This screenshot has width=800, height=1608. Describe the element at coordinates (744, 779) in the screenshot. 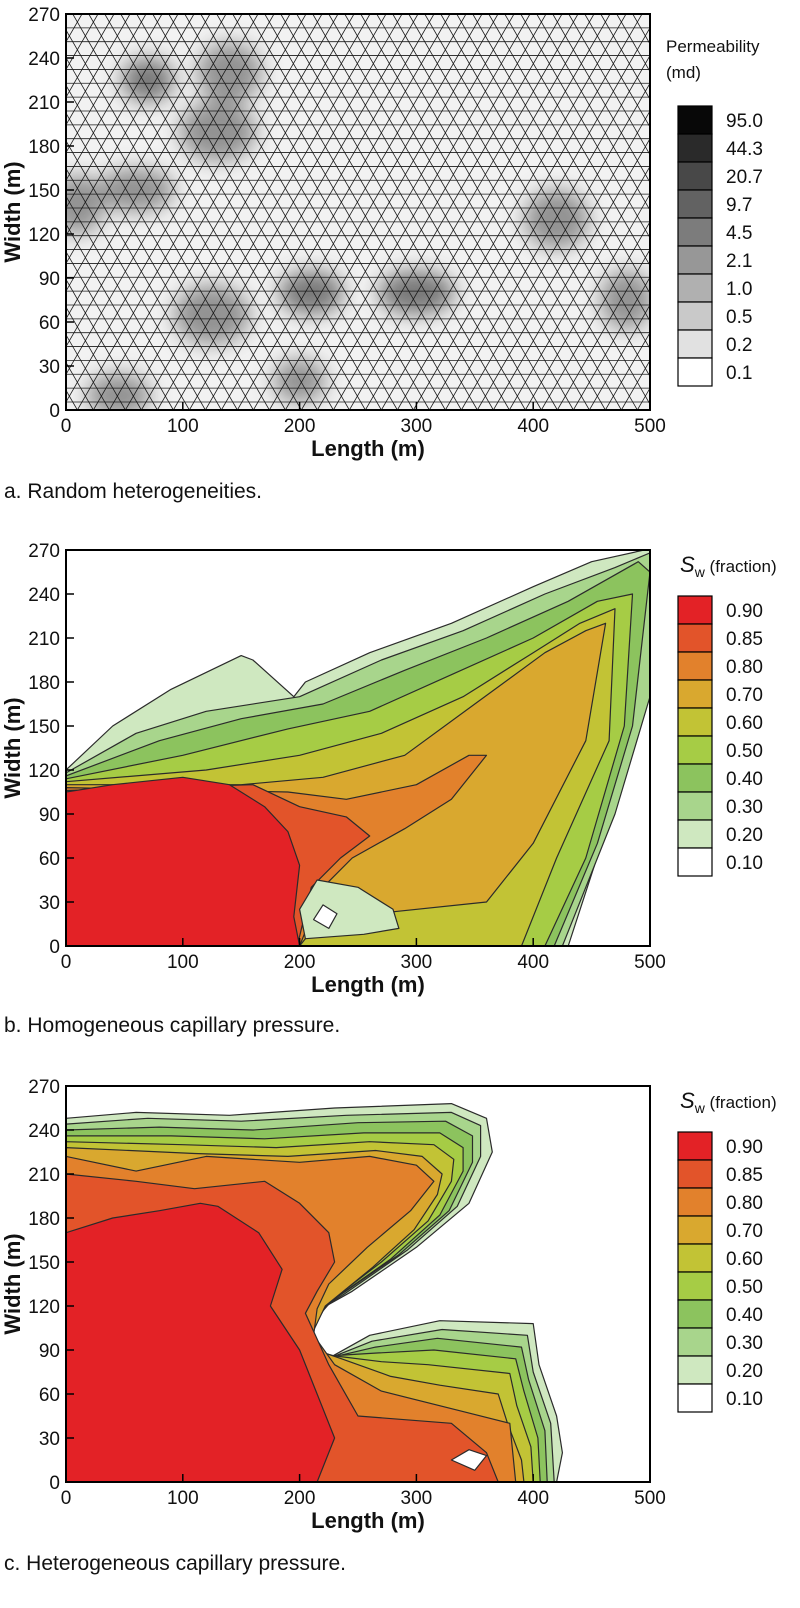

I see `legend-label: 0.40` at that location.